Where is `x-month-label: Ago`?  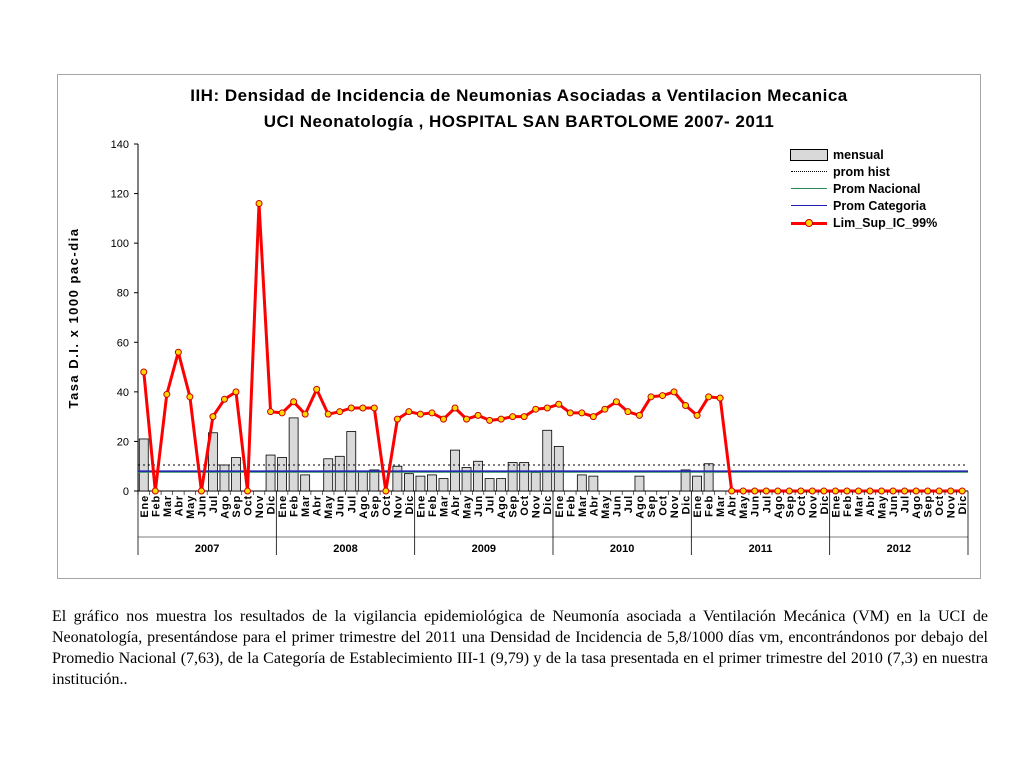 x-month-label: Ago is located at coordinates (641, 507).